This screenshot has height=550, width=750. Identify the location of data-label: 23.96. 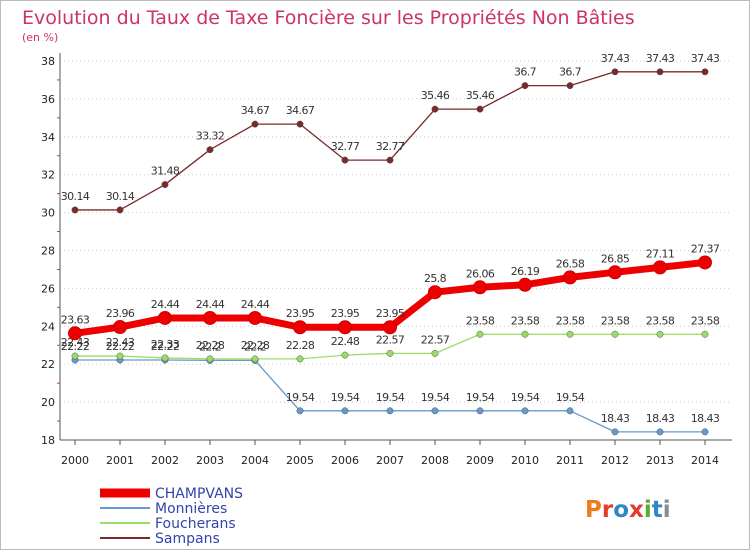
(120, 313).